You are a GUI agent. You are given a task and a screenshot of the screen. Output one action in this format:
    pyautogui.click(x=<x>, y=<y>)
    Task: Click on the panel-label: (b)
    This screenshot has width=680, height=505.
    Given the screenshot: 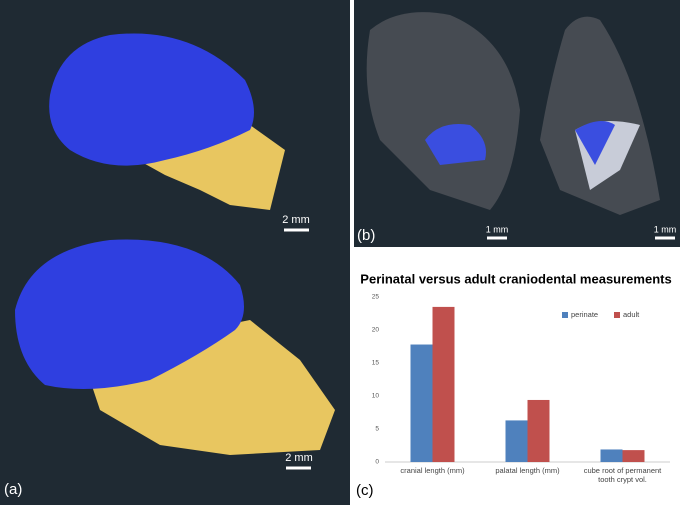 What is the action you would take?
    pyautogui.click(x=366, y=235)
    